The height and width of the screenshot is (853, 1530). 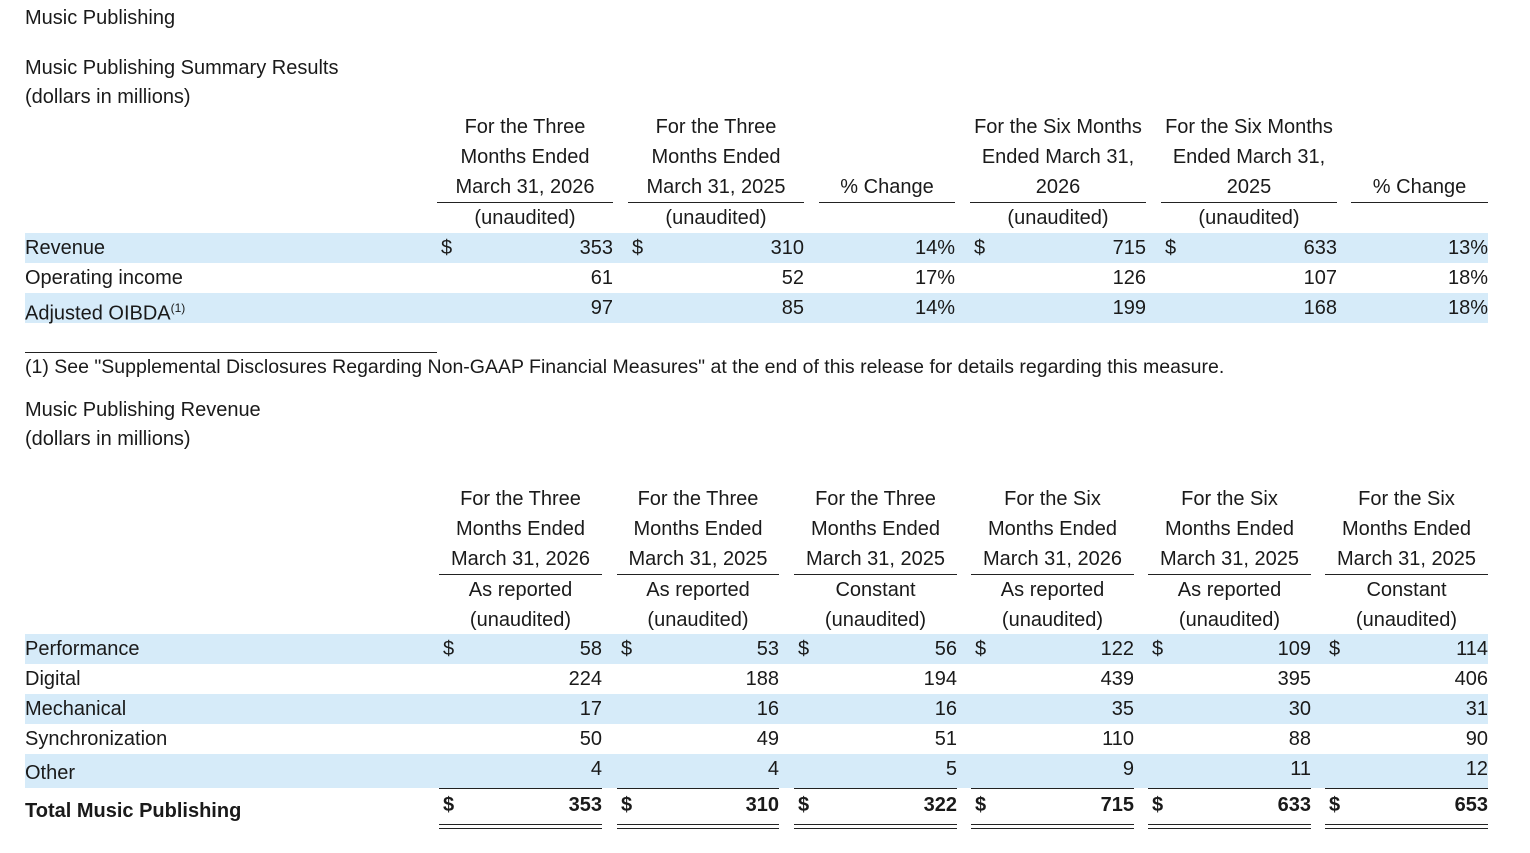 I want to click on total-cell: 322, so click(x=940, y=805).